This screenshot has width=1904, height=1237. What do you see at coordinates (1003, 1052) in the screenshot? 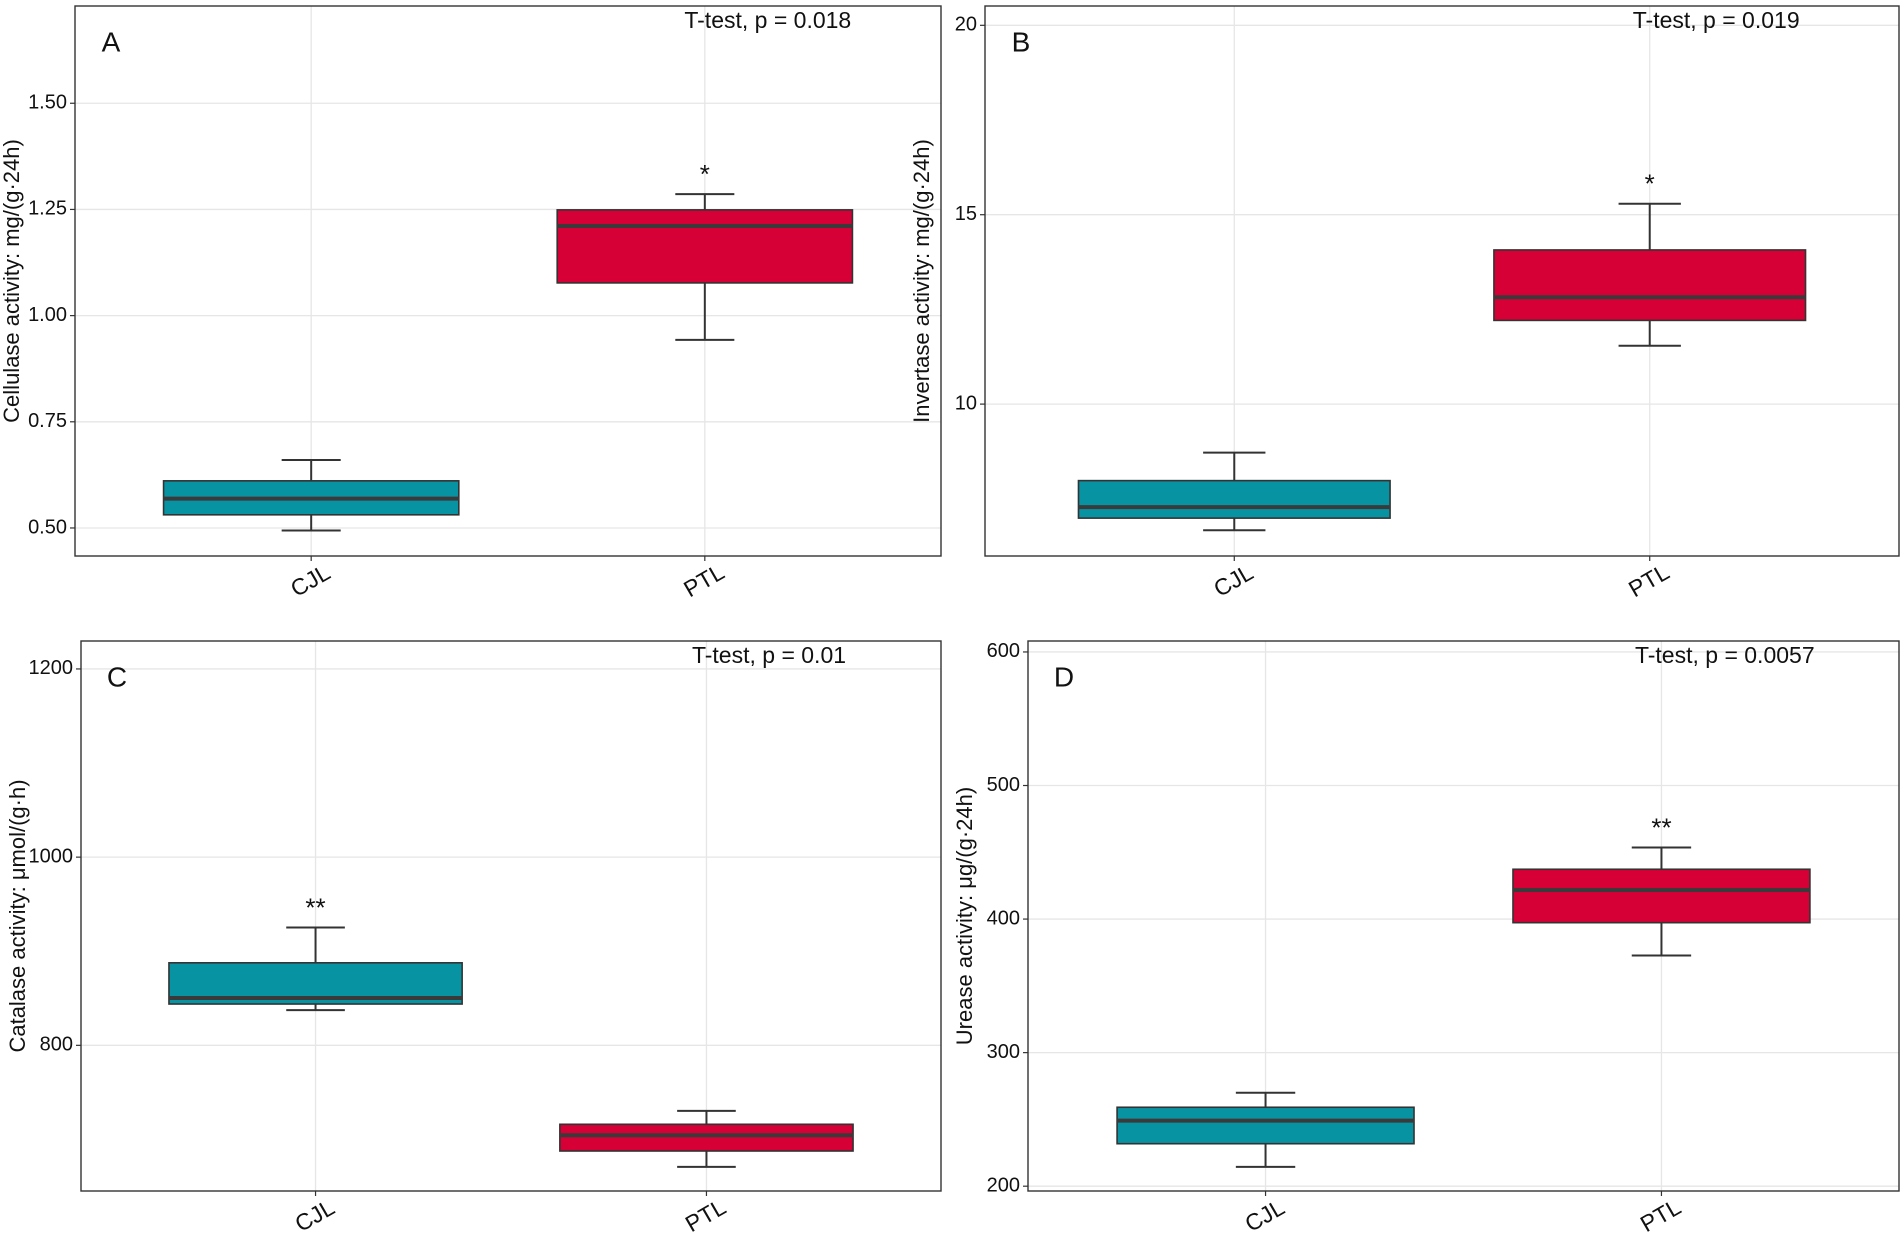
I see `y-tick-label: 300` at bounding box center [1003, 1052].